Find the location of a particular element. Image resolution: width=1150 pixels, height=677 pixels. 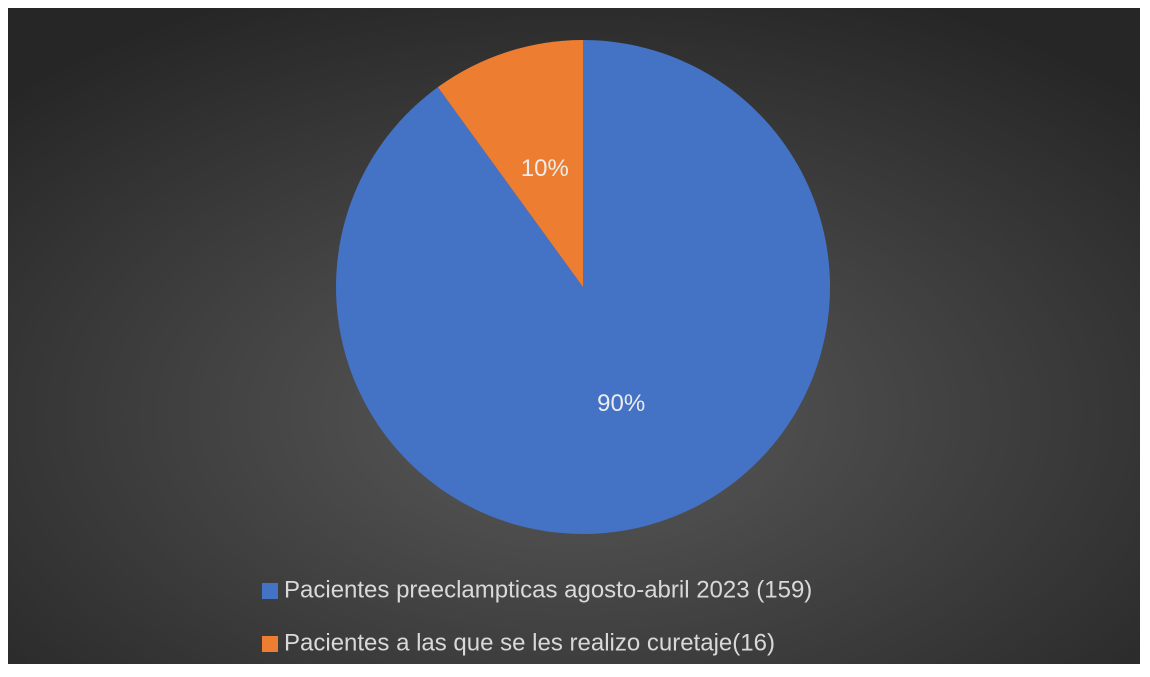

data-label: 10% is located at coordinates (545, 168).